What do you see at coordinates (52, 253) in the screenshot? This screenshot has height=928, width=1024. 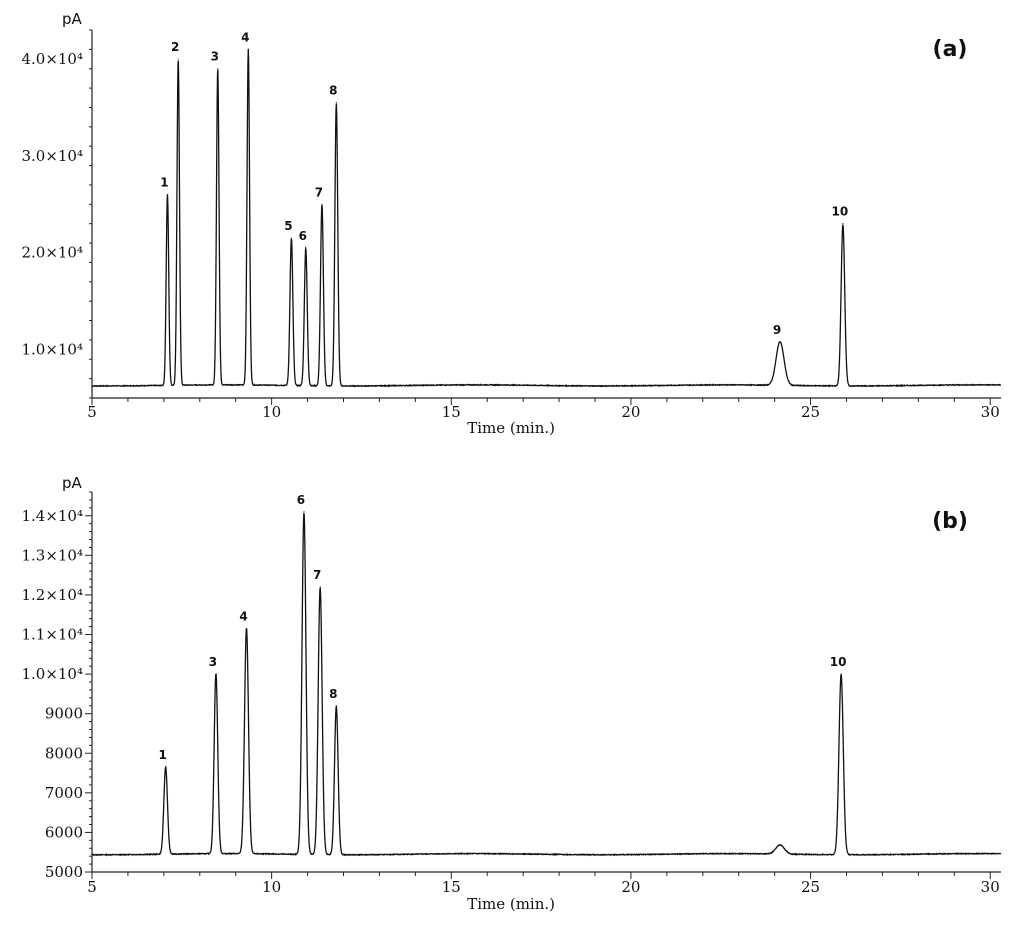 I see `y-tick-label: 2.0×10⁴` at bounding box center [52, 253].